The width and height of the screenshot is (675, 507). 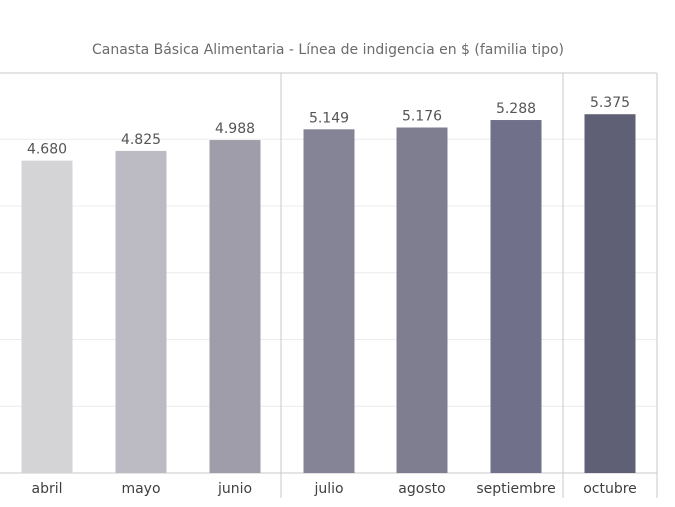 What do you see at coordinates (421, 489) in the screenshot?
I see `x-tick-label: agosto` at bounding box center [421, 489].